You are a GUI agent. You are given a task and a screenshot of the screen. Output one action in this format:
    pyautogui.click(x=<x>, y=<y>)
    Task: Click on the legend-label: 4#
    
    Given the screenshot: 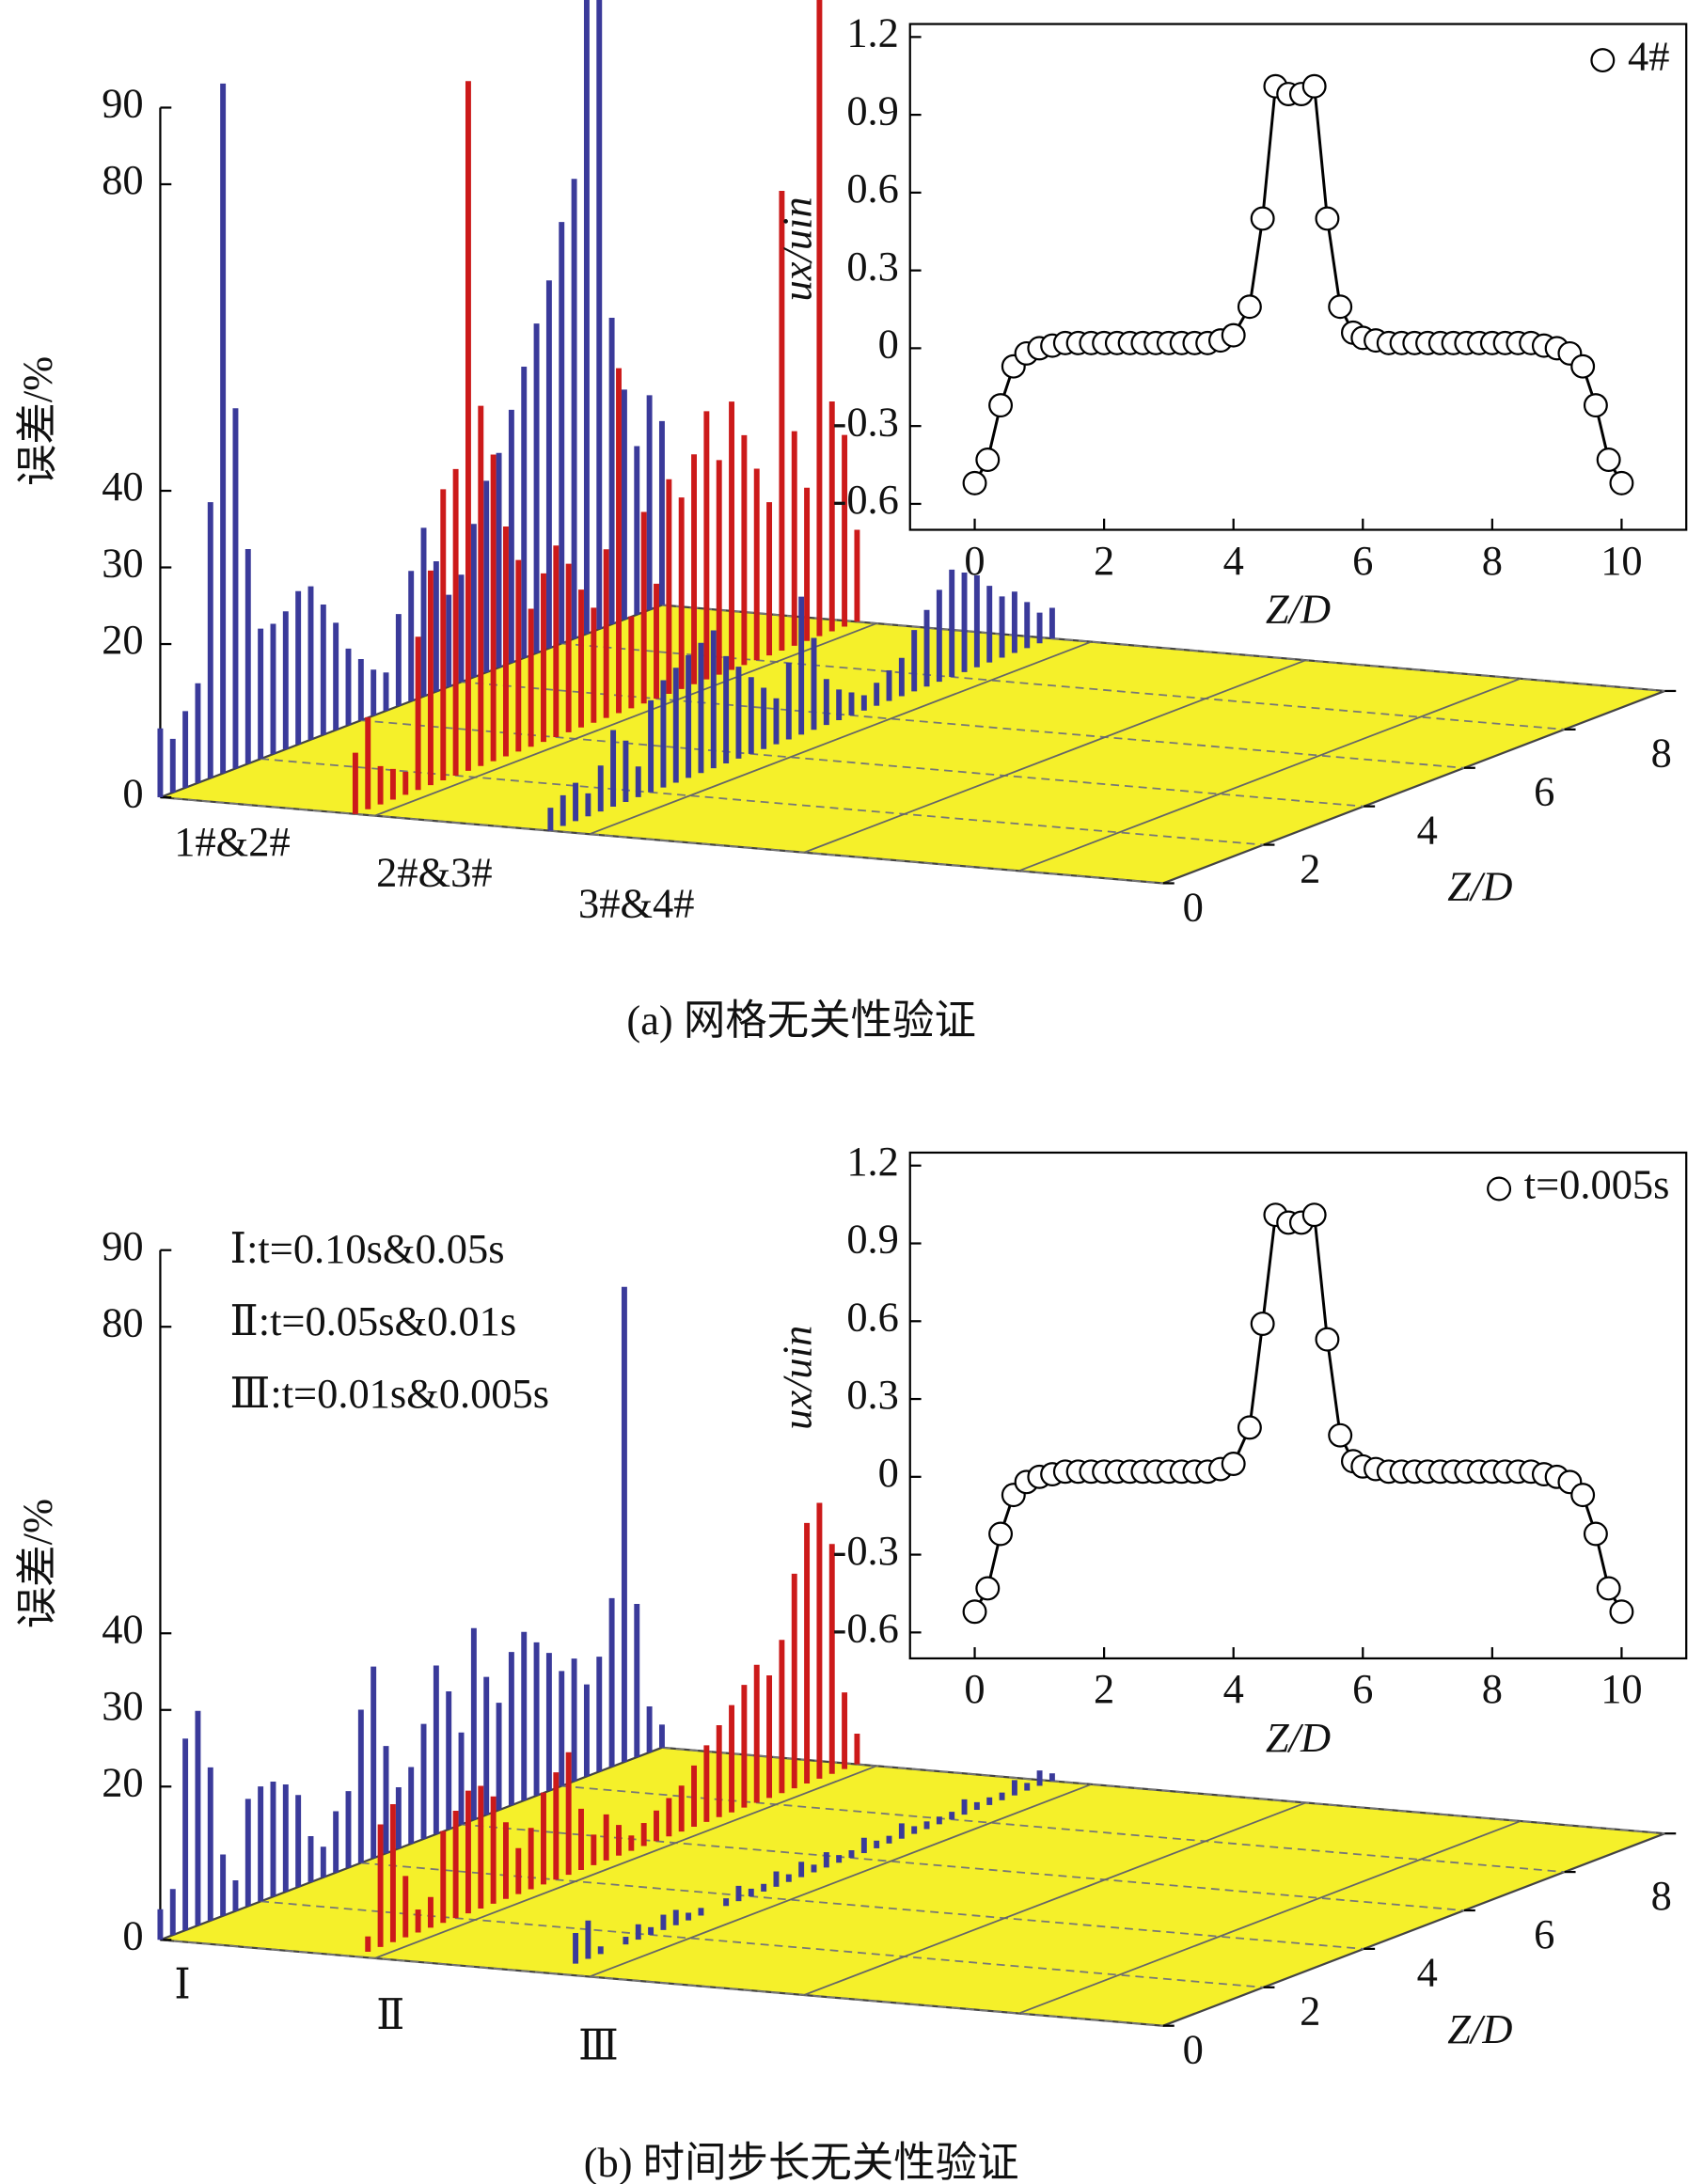 What is the action you would take?
    pyautogui.click(x=1648, y=55)
    